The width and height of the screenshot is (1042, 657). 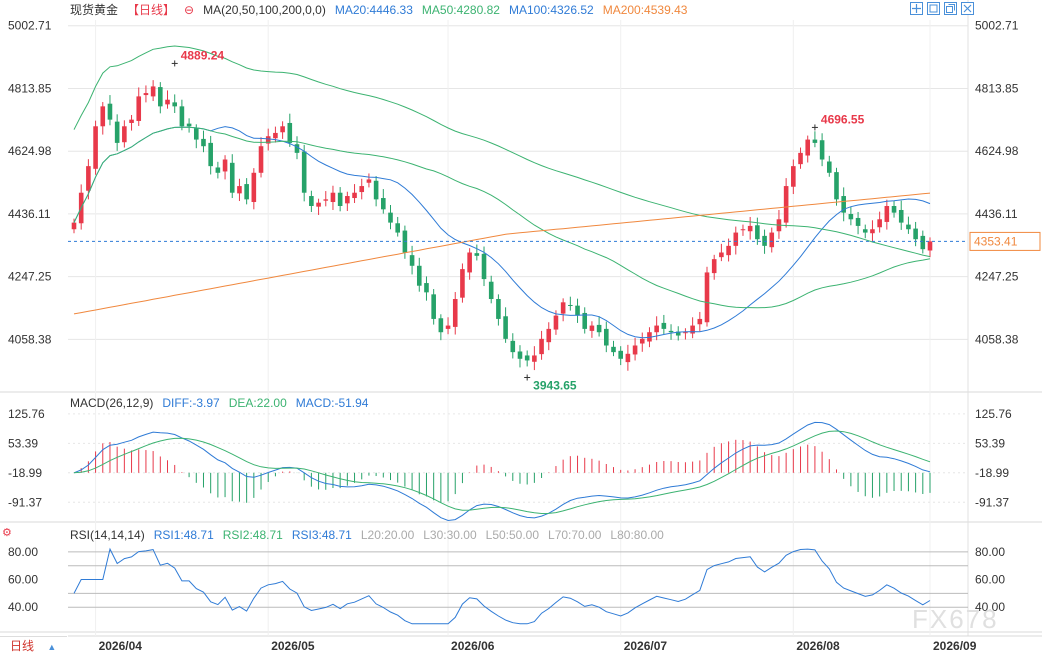 I want to click on macd-header-item: DEA:22.00, so click(x=258, y=403).